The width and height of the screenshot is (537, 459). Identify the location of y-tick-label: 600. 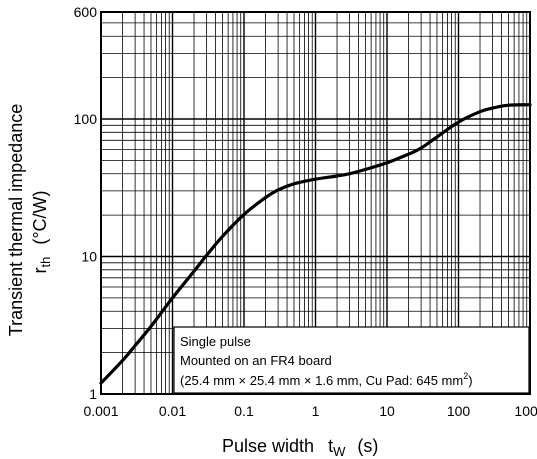
(86, 12).